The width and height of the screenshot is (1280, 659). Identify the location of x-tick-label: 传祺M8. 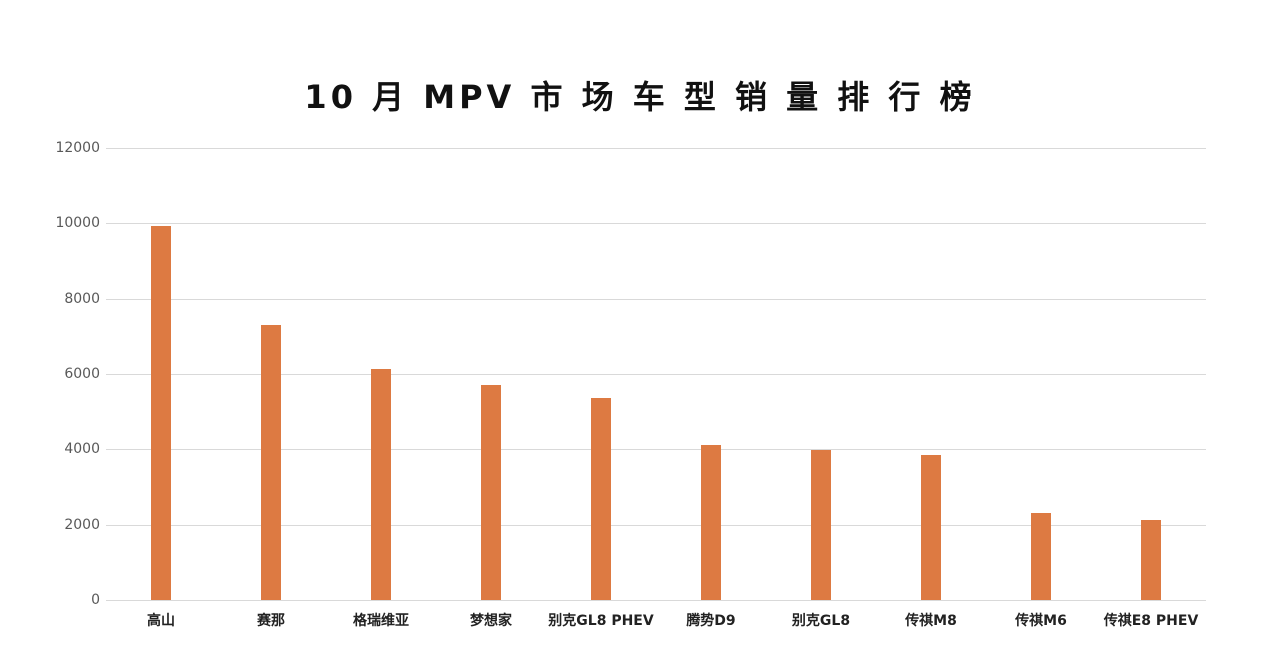
(931, 621).